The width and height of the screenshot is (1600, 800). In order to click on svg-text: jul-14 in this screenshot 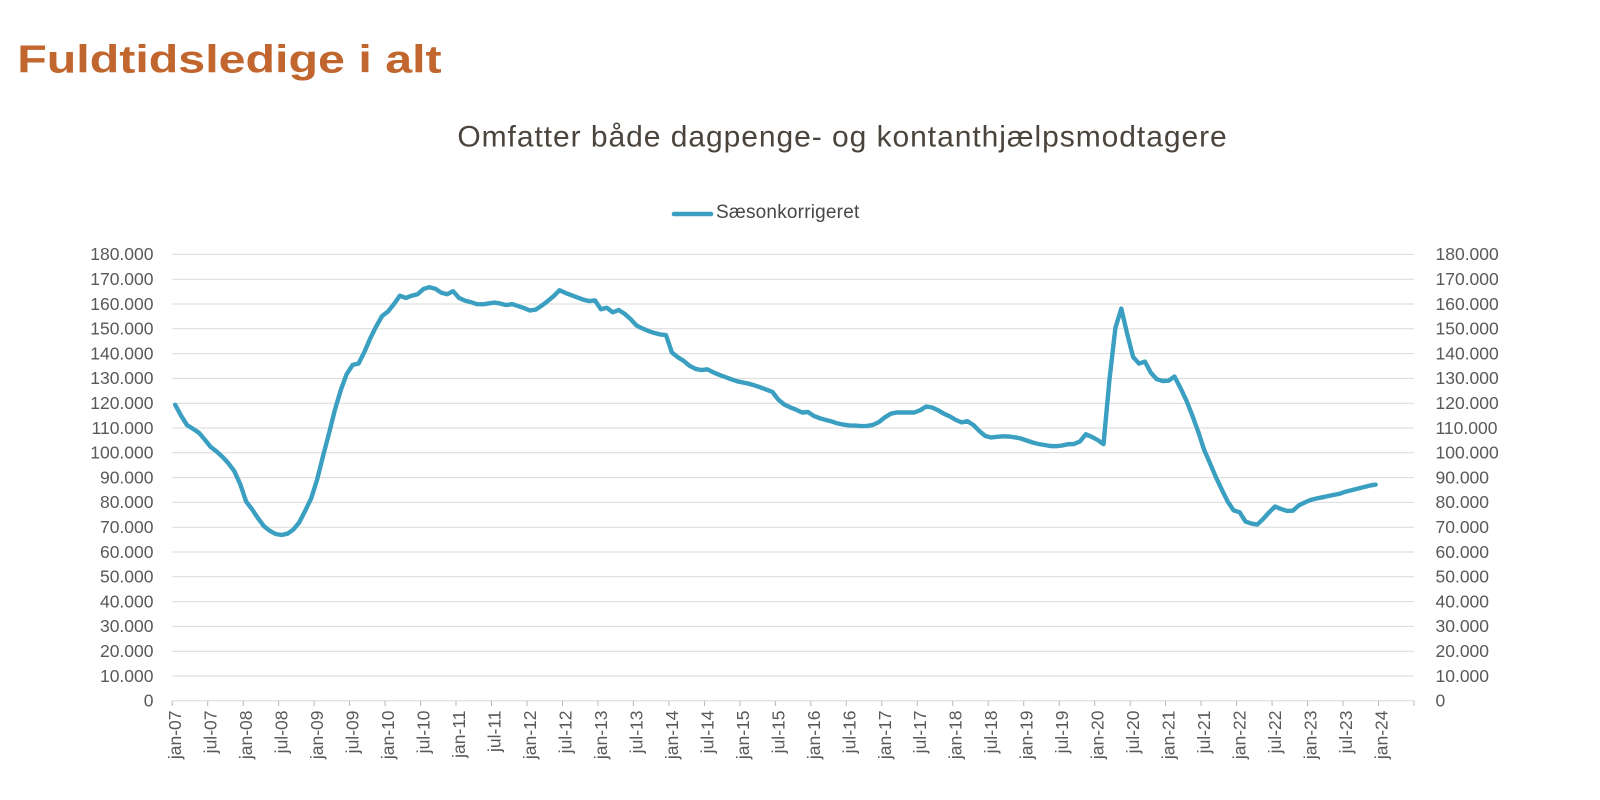, I will do `click(707, 732)`.